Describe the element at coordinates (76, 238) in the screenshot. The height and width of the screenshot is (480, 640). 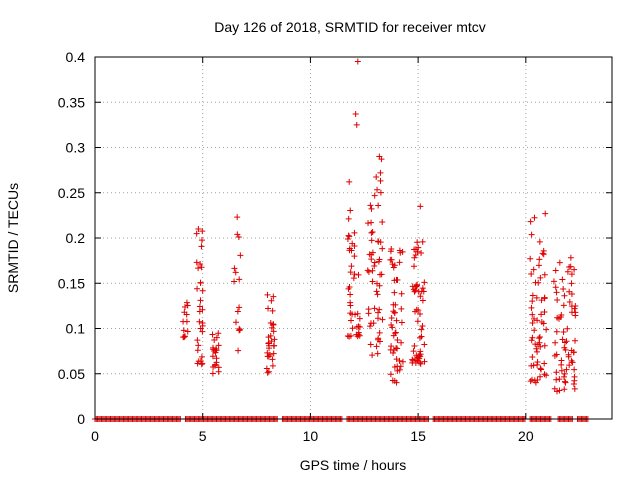
I see `y-tick-label: 0.2` at that location.